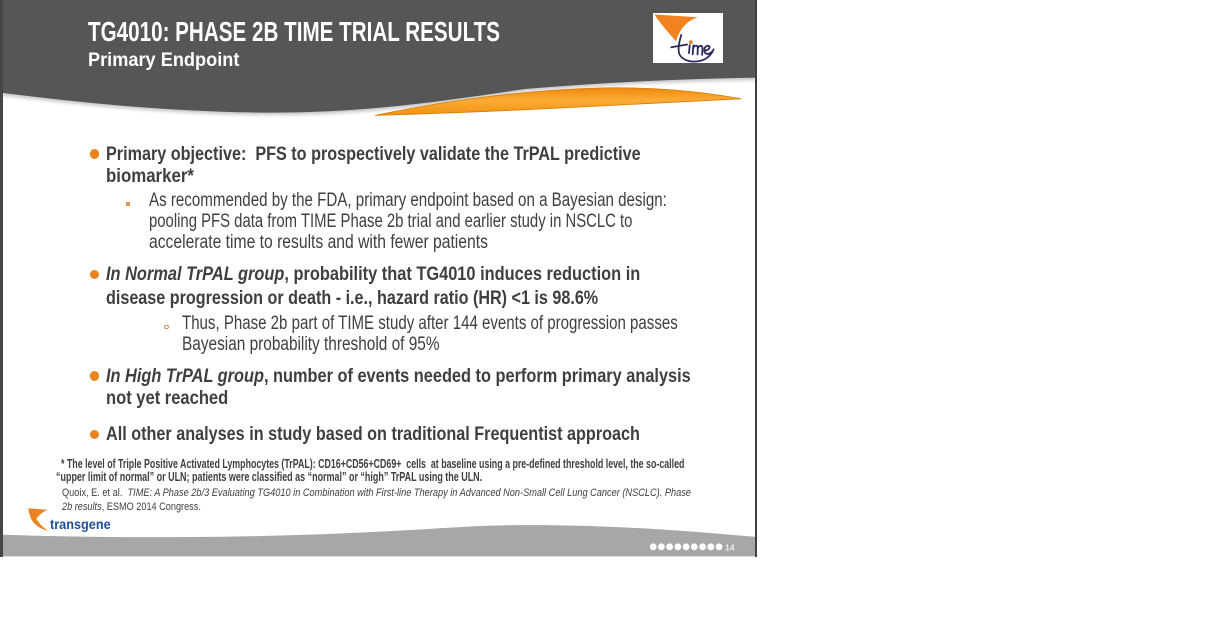 Image resolution: width=1209 pixels, height=636 pixels. What do you see at coordinates (730, 548) in the screenshot?
I see `svg-text: 14` at bounding box center [730, 548].